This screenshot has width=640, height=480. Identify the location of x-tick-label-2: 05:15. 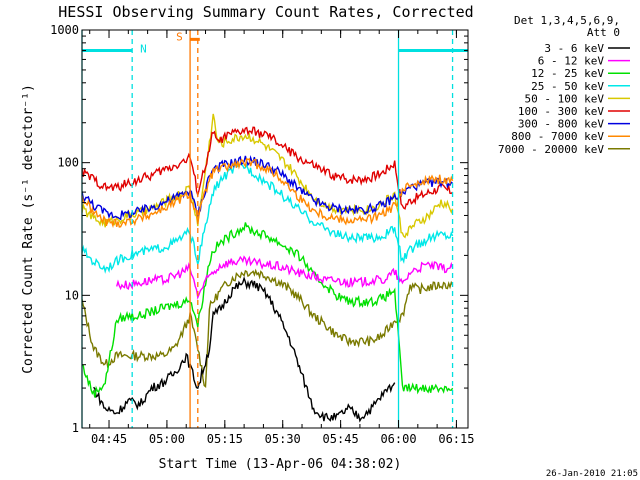
(225, 439).